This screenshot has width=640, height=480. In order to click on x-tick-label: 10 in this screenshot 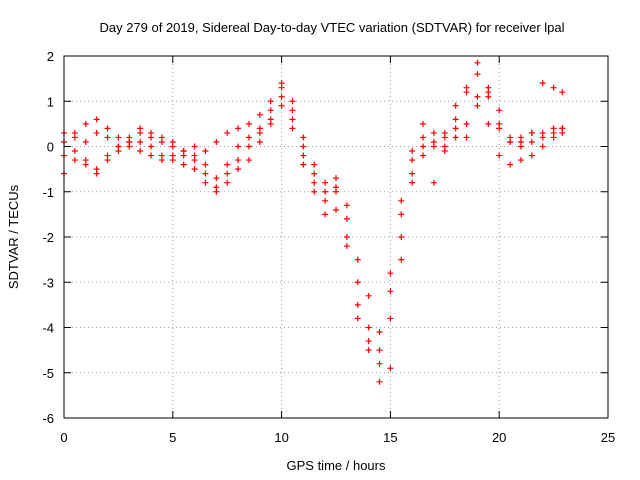, I will do `click(281, 437)`.